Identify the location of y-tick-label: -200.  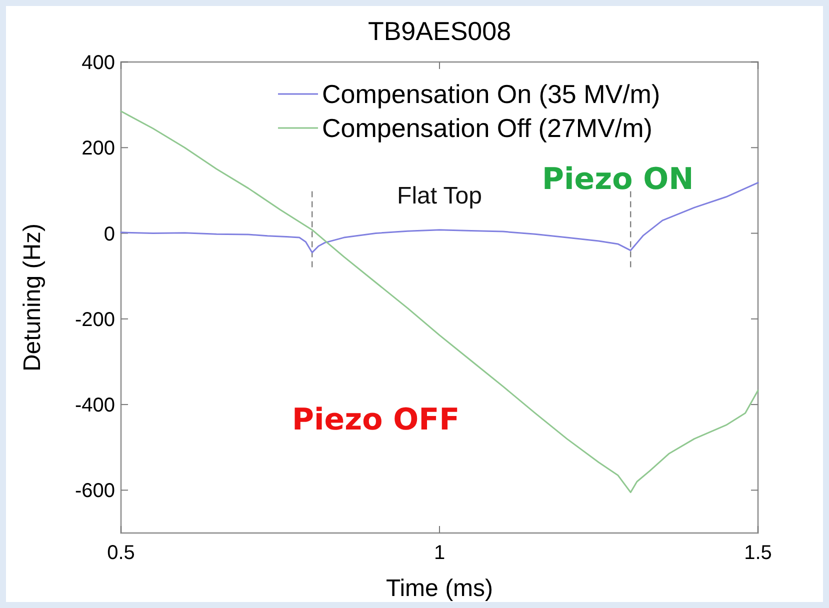
(94, 319).